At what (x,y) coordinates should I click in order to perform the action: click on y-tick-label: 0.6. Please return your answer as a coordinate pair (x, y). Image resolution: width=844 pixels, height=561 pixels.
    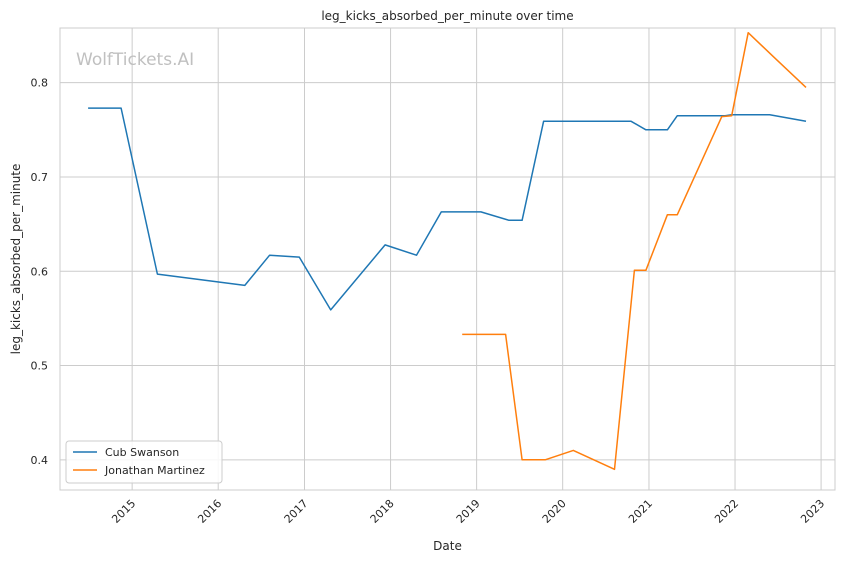
    Looking at the image, I should click on (40, 271).